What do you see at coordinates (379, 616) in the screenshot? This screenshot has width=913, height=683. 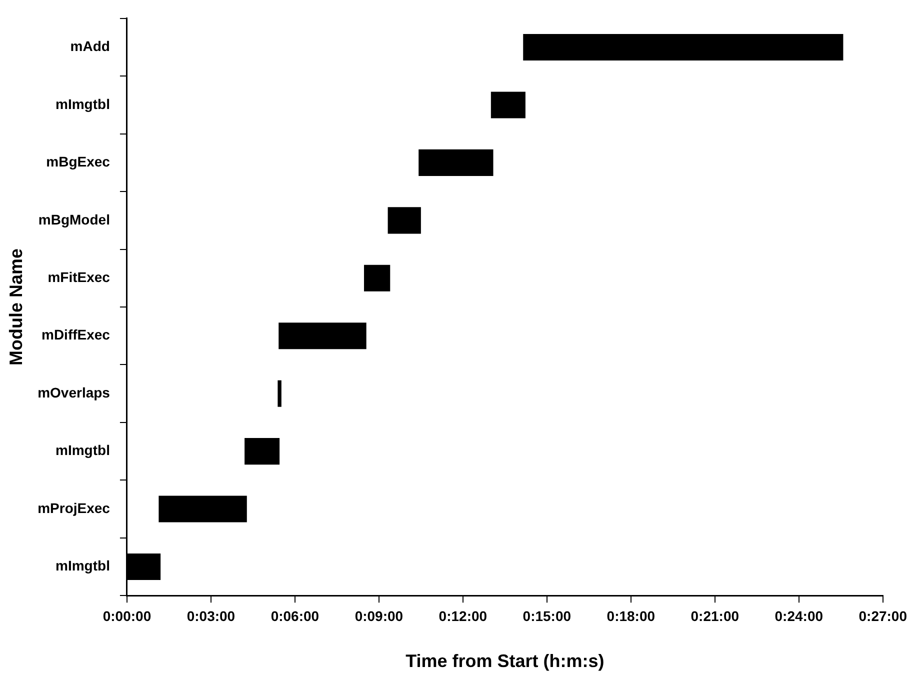 I see `x-tick-label: 0:09:00` at bounding box center [379, 616].